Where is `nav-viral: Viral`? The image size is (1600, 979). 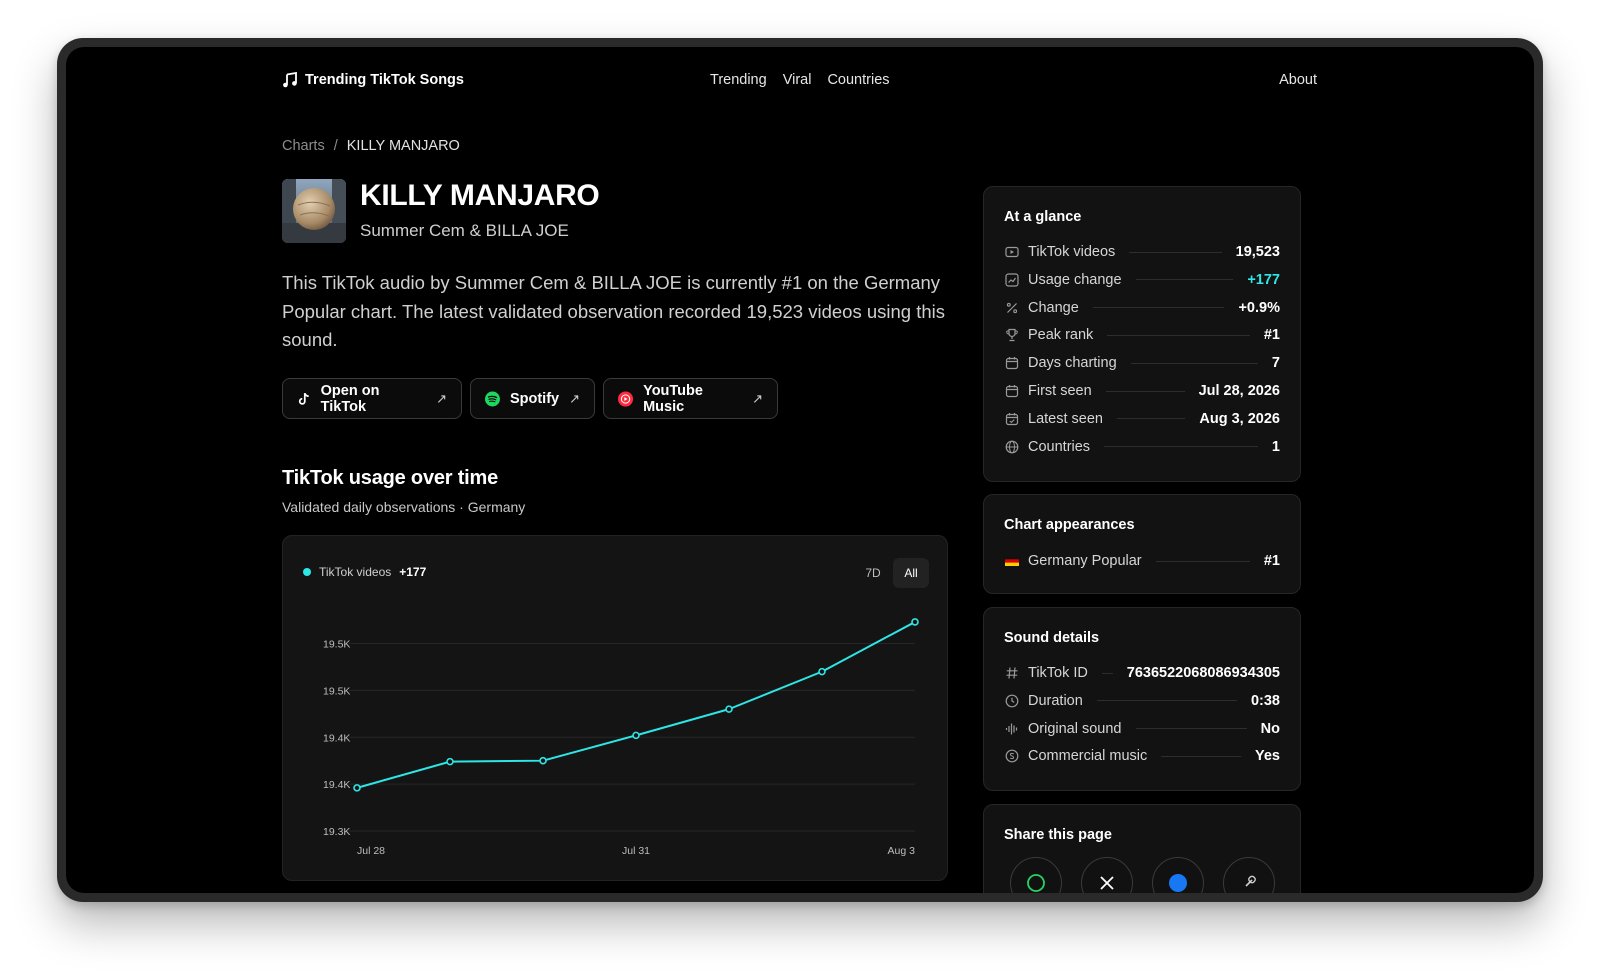
nav-viral: Viral is located at coordinates (797, 80).